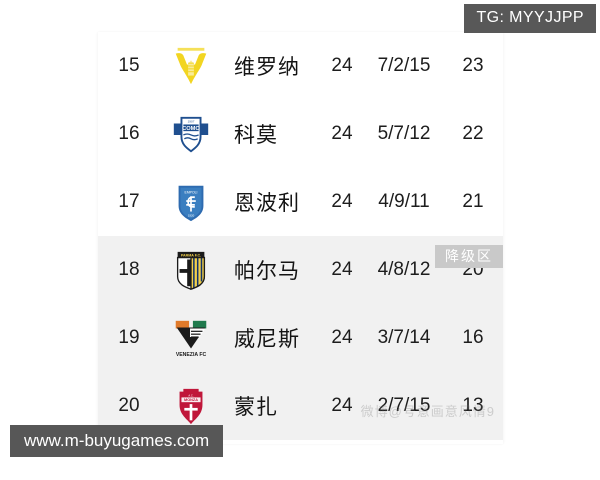 The height and width of the screenshot is (480, 600). I want to click on svg-text: 1907, so click(191, 122).